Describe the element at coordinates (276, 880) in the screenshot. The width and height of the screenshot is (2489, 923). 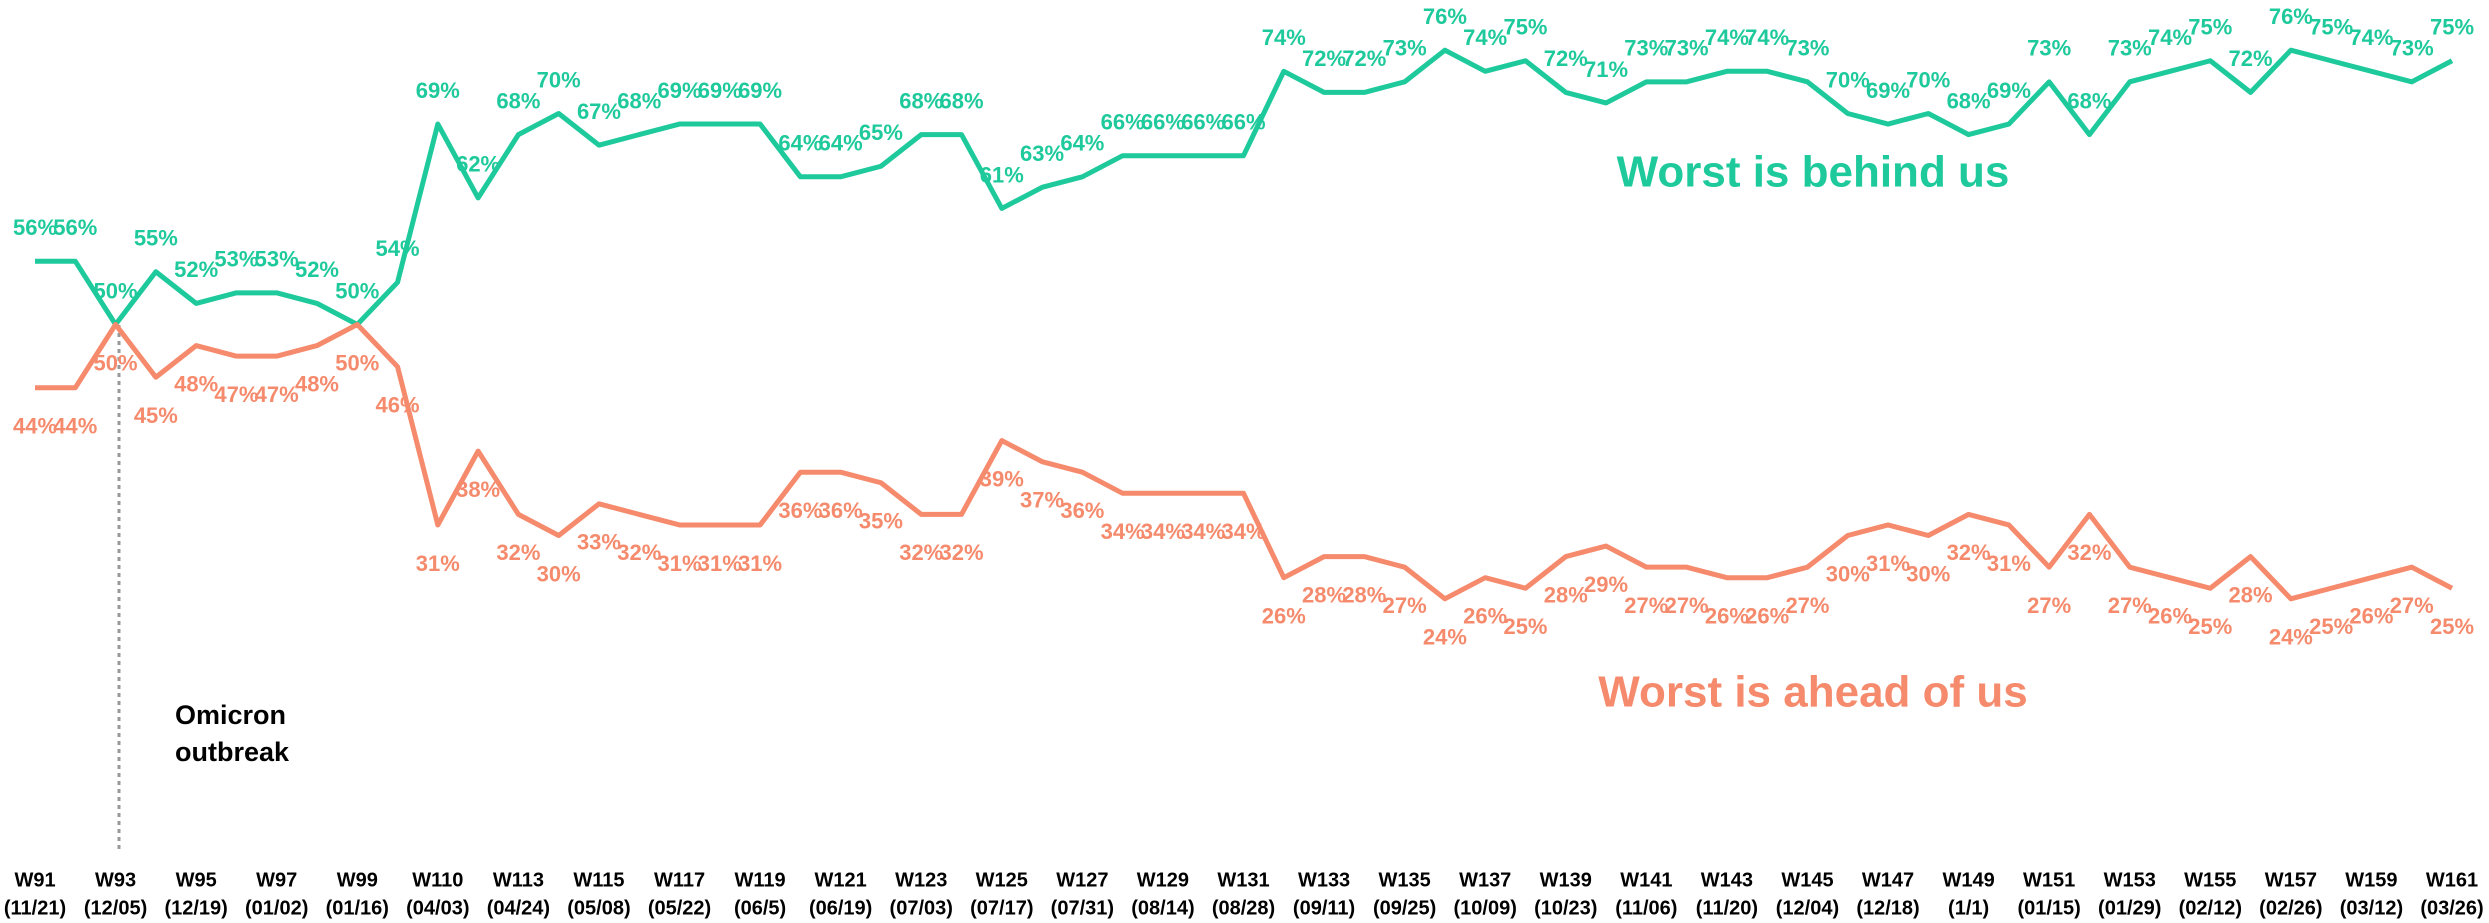
I see `x-tick-label: W97` at that location.